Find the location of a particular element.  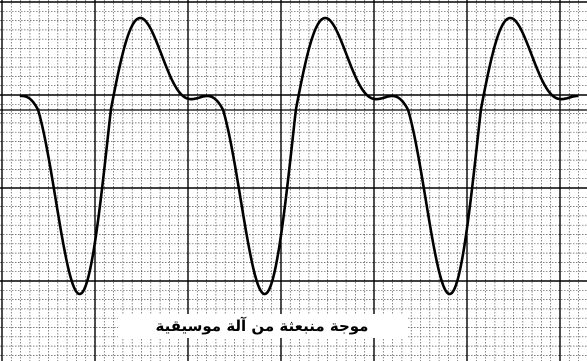

waveform-caption: موجة منبعثة من آلة موسيقية is located at coordinates (262, 326).